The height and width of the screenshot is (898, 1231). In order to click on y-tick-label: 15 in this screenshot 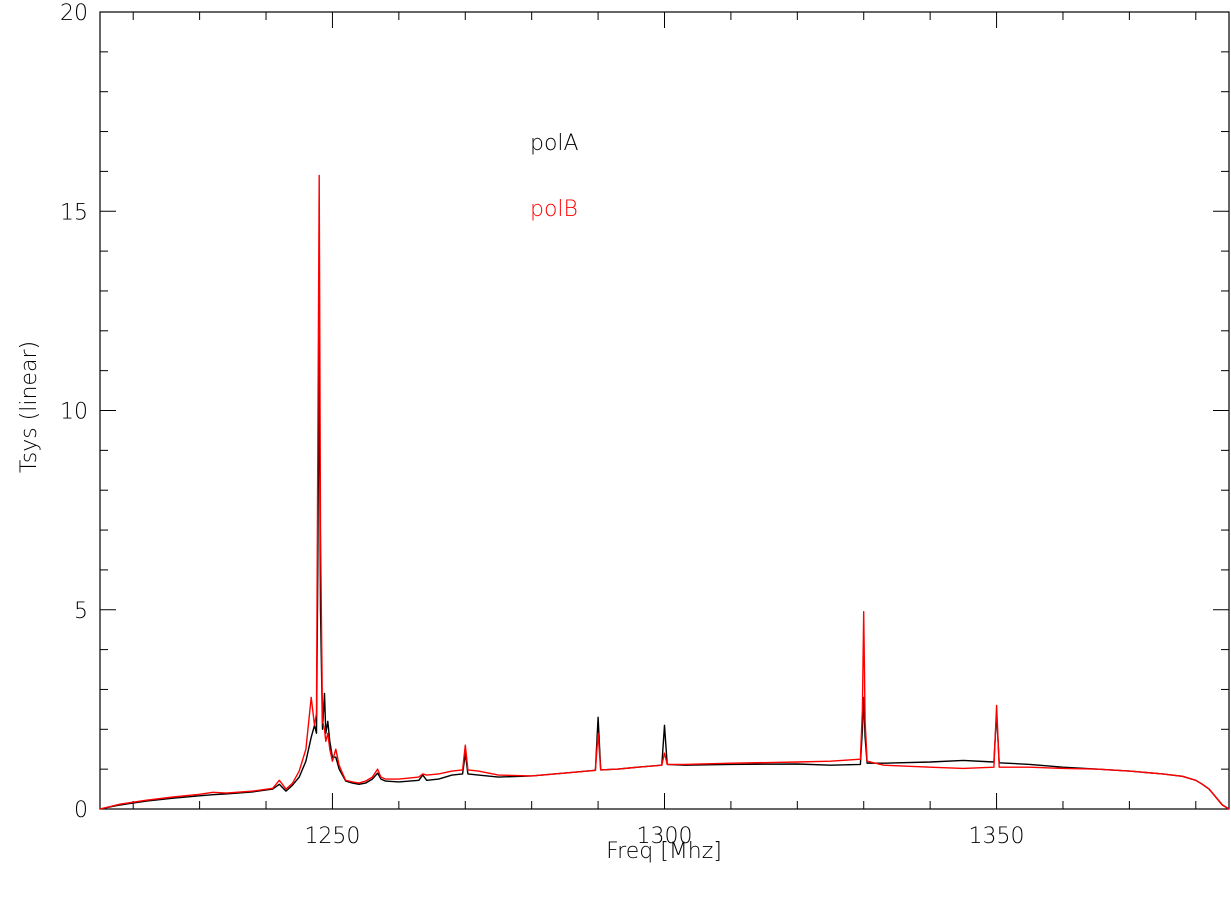, I will do `click(74, 212)`.